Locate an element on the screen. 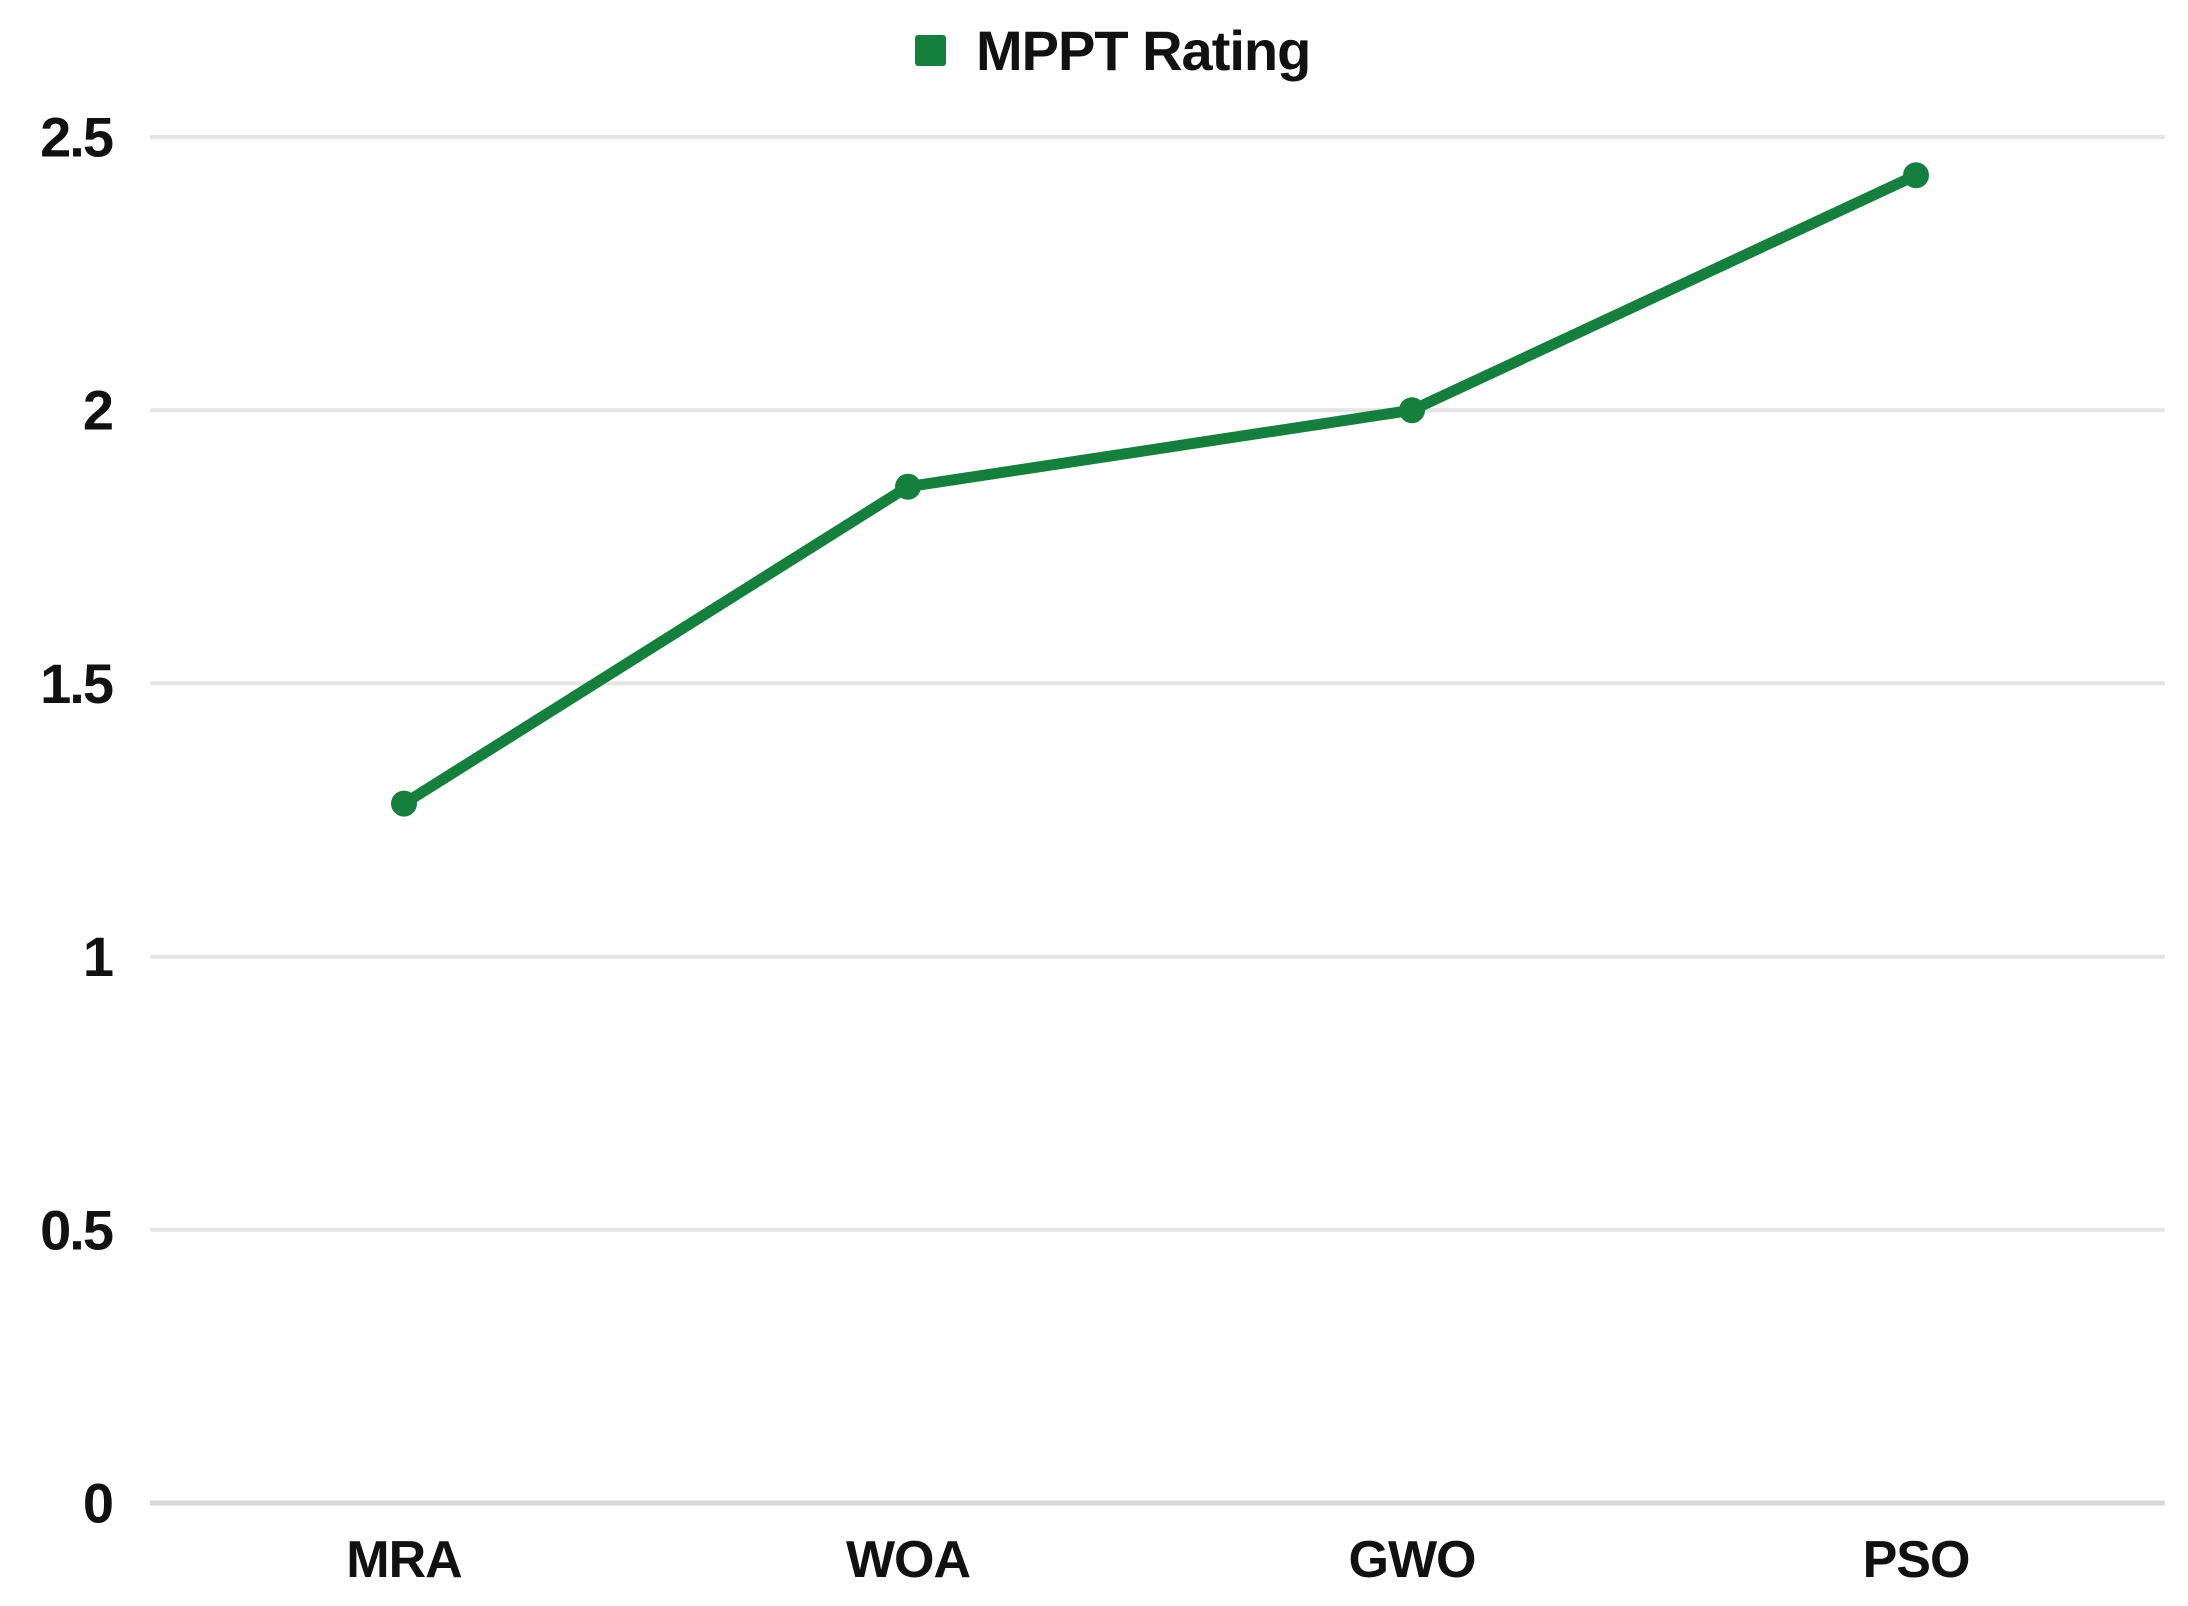 This screenshot has width=2188, height=1606. y-tick-label: 0 is located at coordinates (97, 1503).